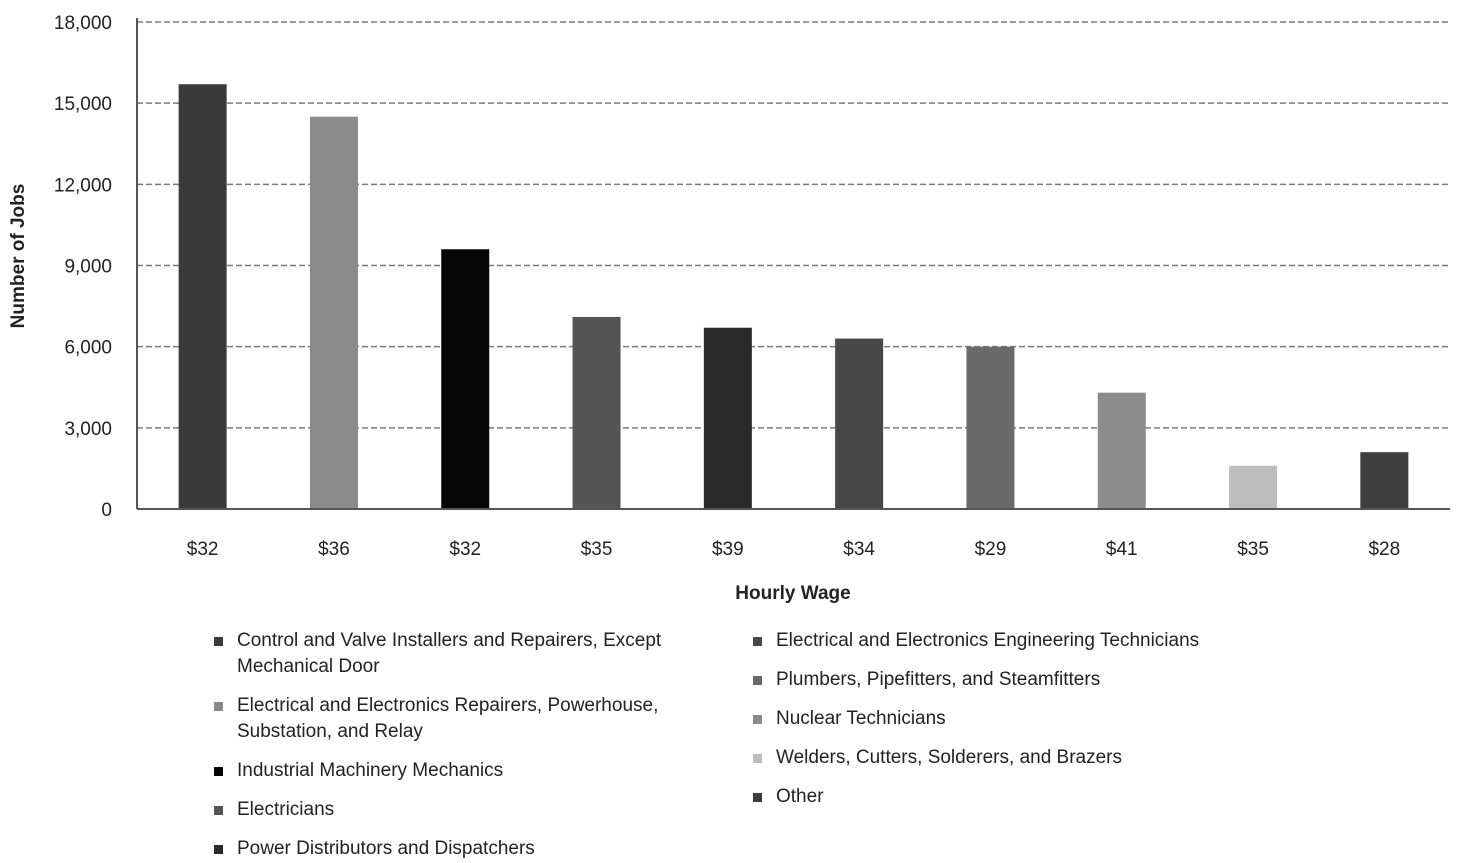  I want to click on y-axis-title: Number of Jobs, so click(18, 256).